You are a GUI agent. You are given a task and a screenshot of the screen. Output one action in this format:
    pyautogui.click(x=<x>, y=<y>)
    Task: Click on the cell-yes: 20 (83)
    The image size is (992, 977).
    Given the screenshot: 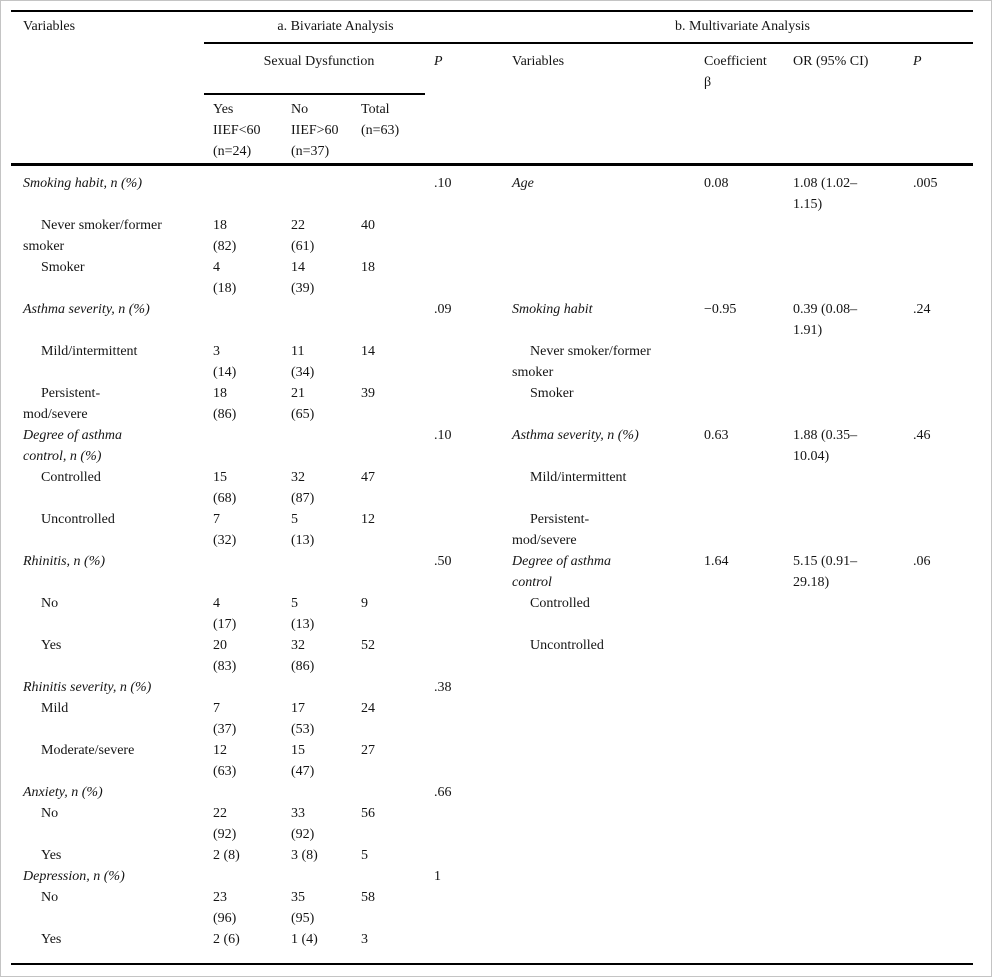 What is the action you would take?
    pyautogui.click(x=225, y=655)
    